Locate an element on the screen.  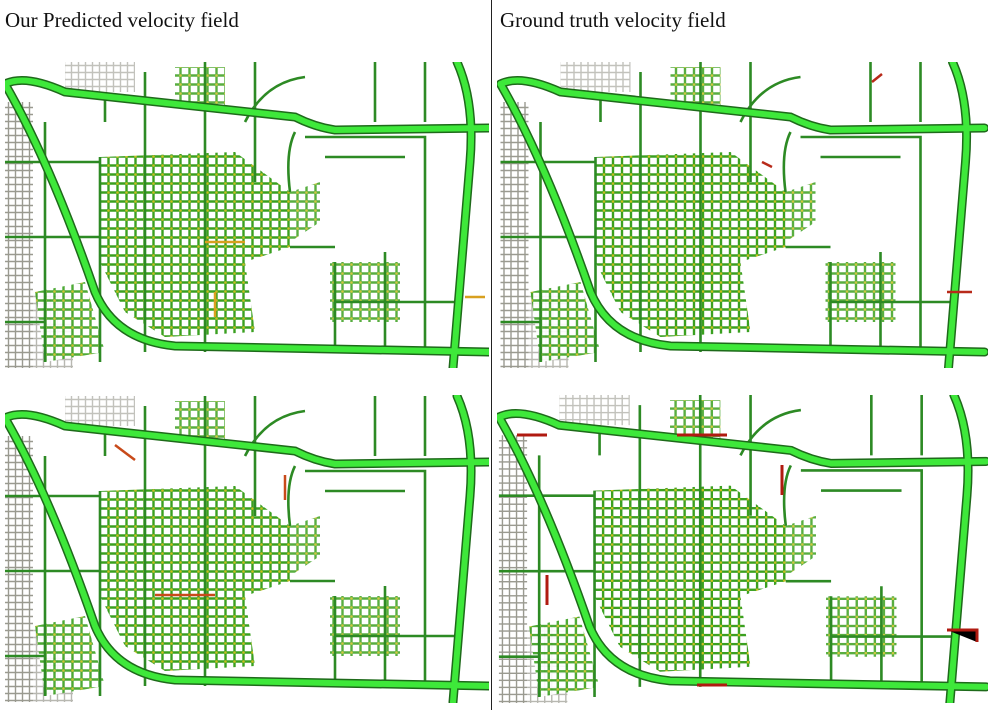
right-title: Ground truth velocity field is located at coordinates (613, 20).